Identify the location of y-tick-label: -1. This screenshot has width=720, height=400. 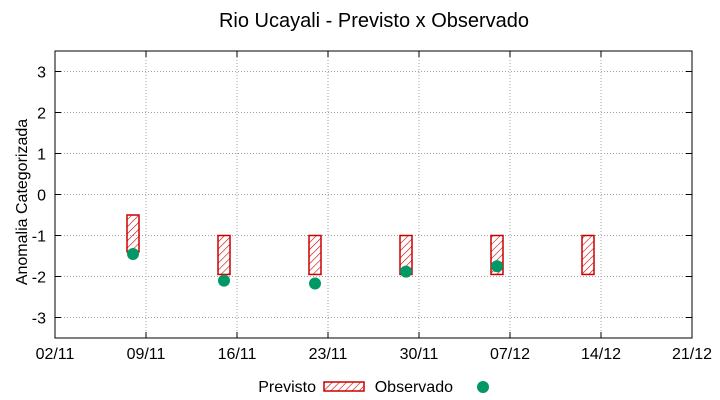
(39, 237).